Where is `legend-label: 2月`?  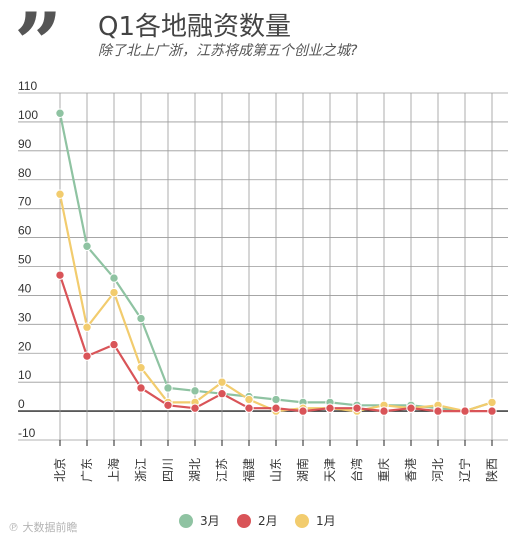 legend-label: 2月 is located at coordinates (268, 521).